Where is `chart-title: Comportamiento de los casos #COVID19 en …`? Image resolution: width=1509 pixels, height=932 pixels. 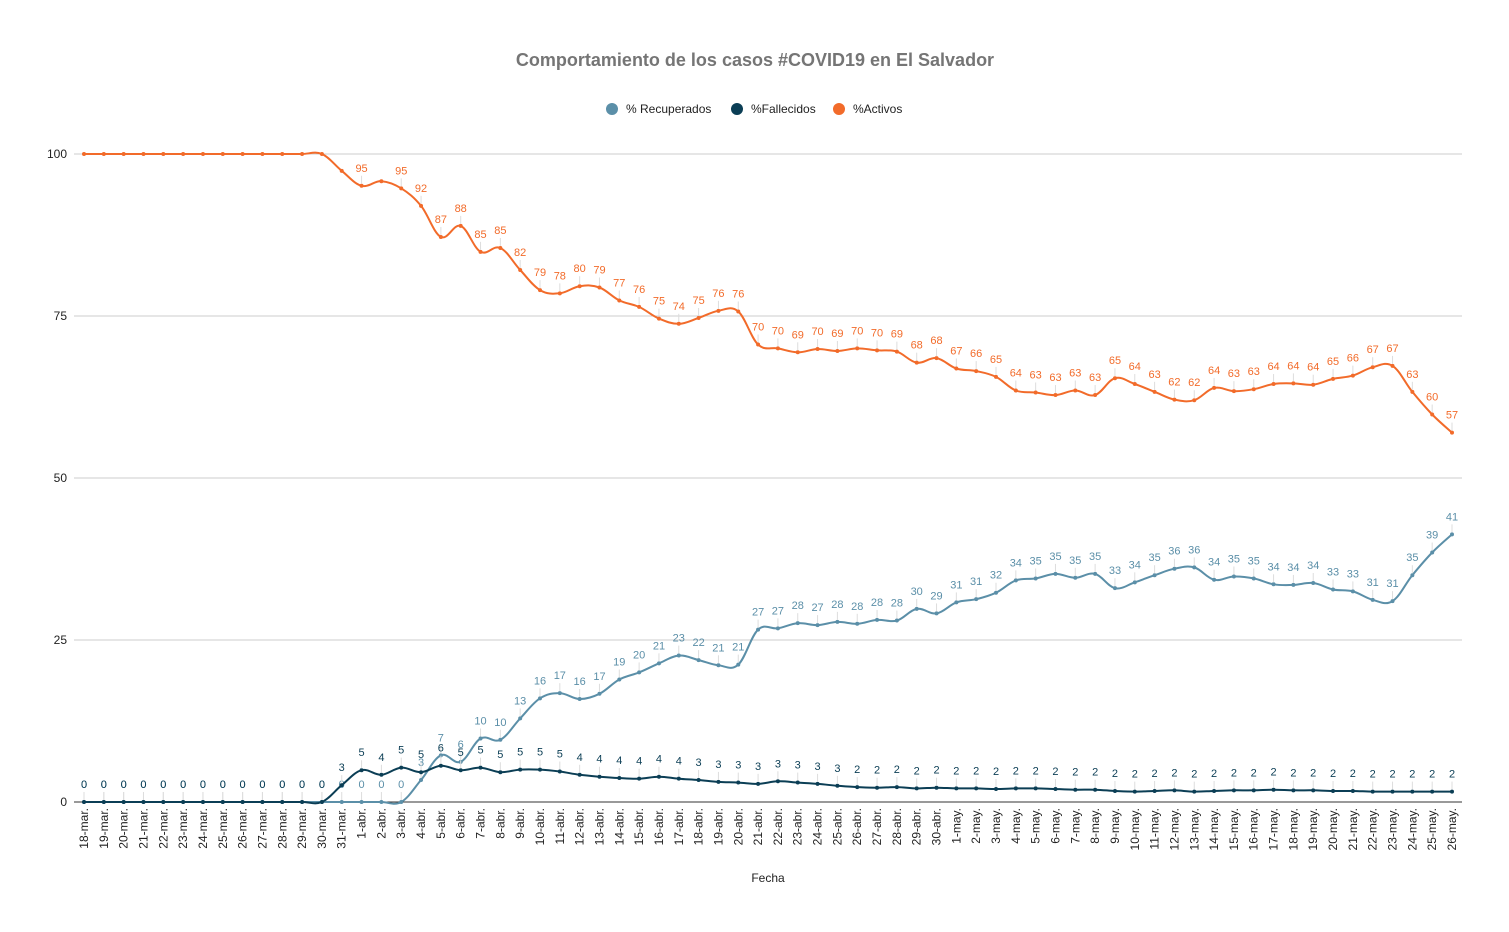
chart-title: Comportamiento de los casos #COVID19 en … is located at coordinates (755, 60).